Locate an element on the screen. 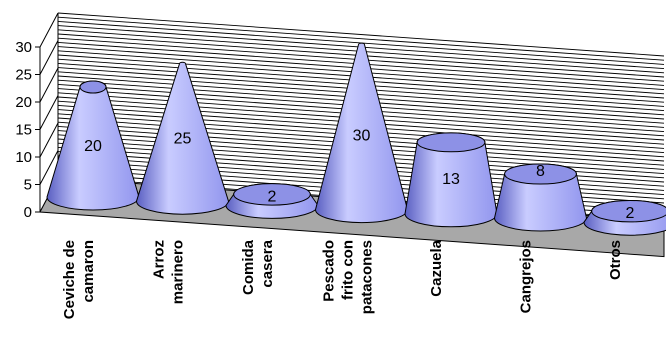 This screenshot has height=358, width=666. category-label-line: Cazuela is located at coordinates (436, 267).